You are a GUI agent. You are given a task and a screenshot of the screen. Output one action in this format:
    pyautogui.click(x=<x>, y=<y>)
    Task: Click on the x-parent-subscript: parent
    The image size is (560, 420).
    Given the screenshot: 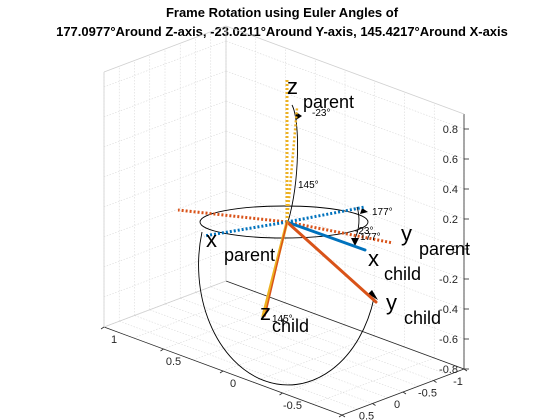 What is the action you would take?
    pyautogui.click(x=249, y=255)
    